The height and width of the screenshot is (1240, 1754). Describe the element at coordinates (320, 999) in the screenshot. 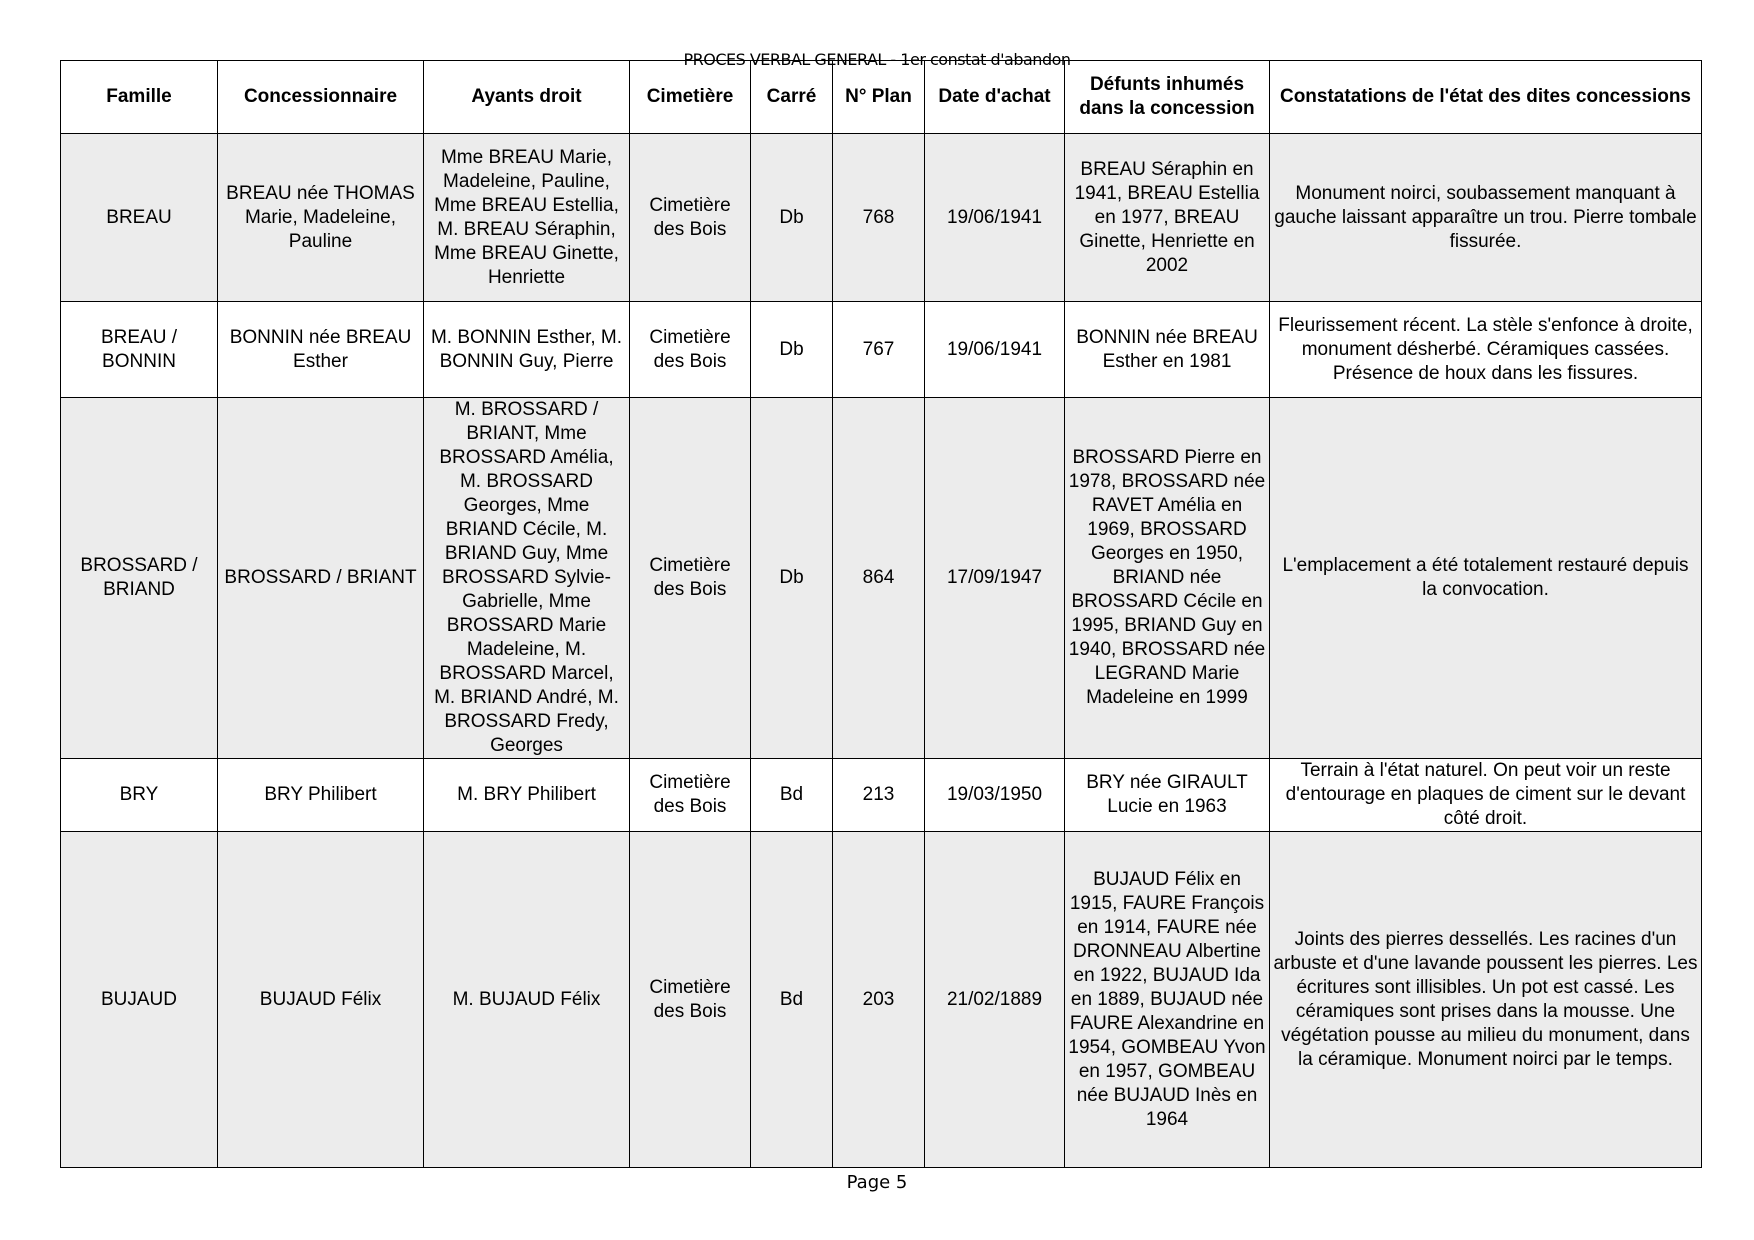

I see `cell-concessionnaire: BUJAUD Félix` at that location.